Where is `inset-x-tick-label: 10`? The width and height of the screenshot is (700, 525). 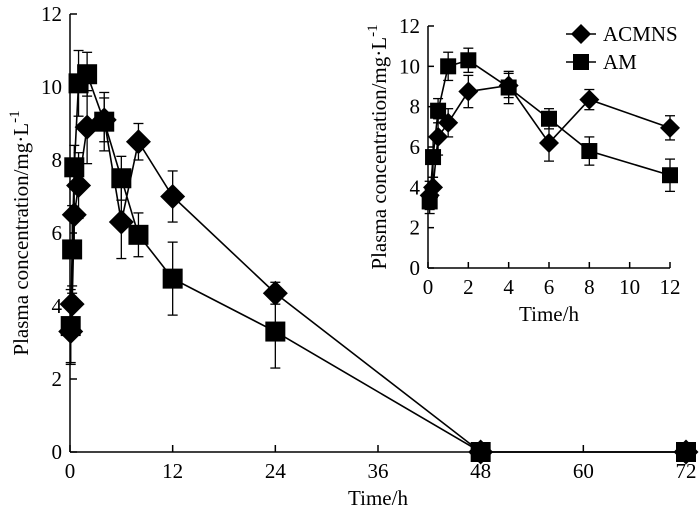 inset-x-tick-label: 10 is located at coordinates (629, 287).